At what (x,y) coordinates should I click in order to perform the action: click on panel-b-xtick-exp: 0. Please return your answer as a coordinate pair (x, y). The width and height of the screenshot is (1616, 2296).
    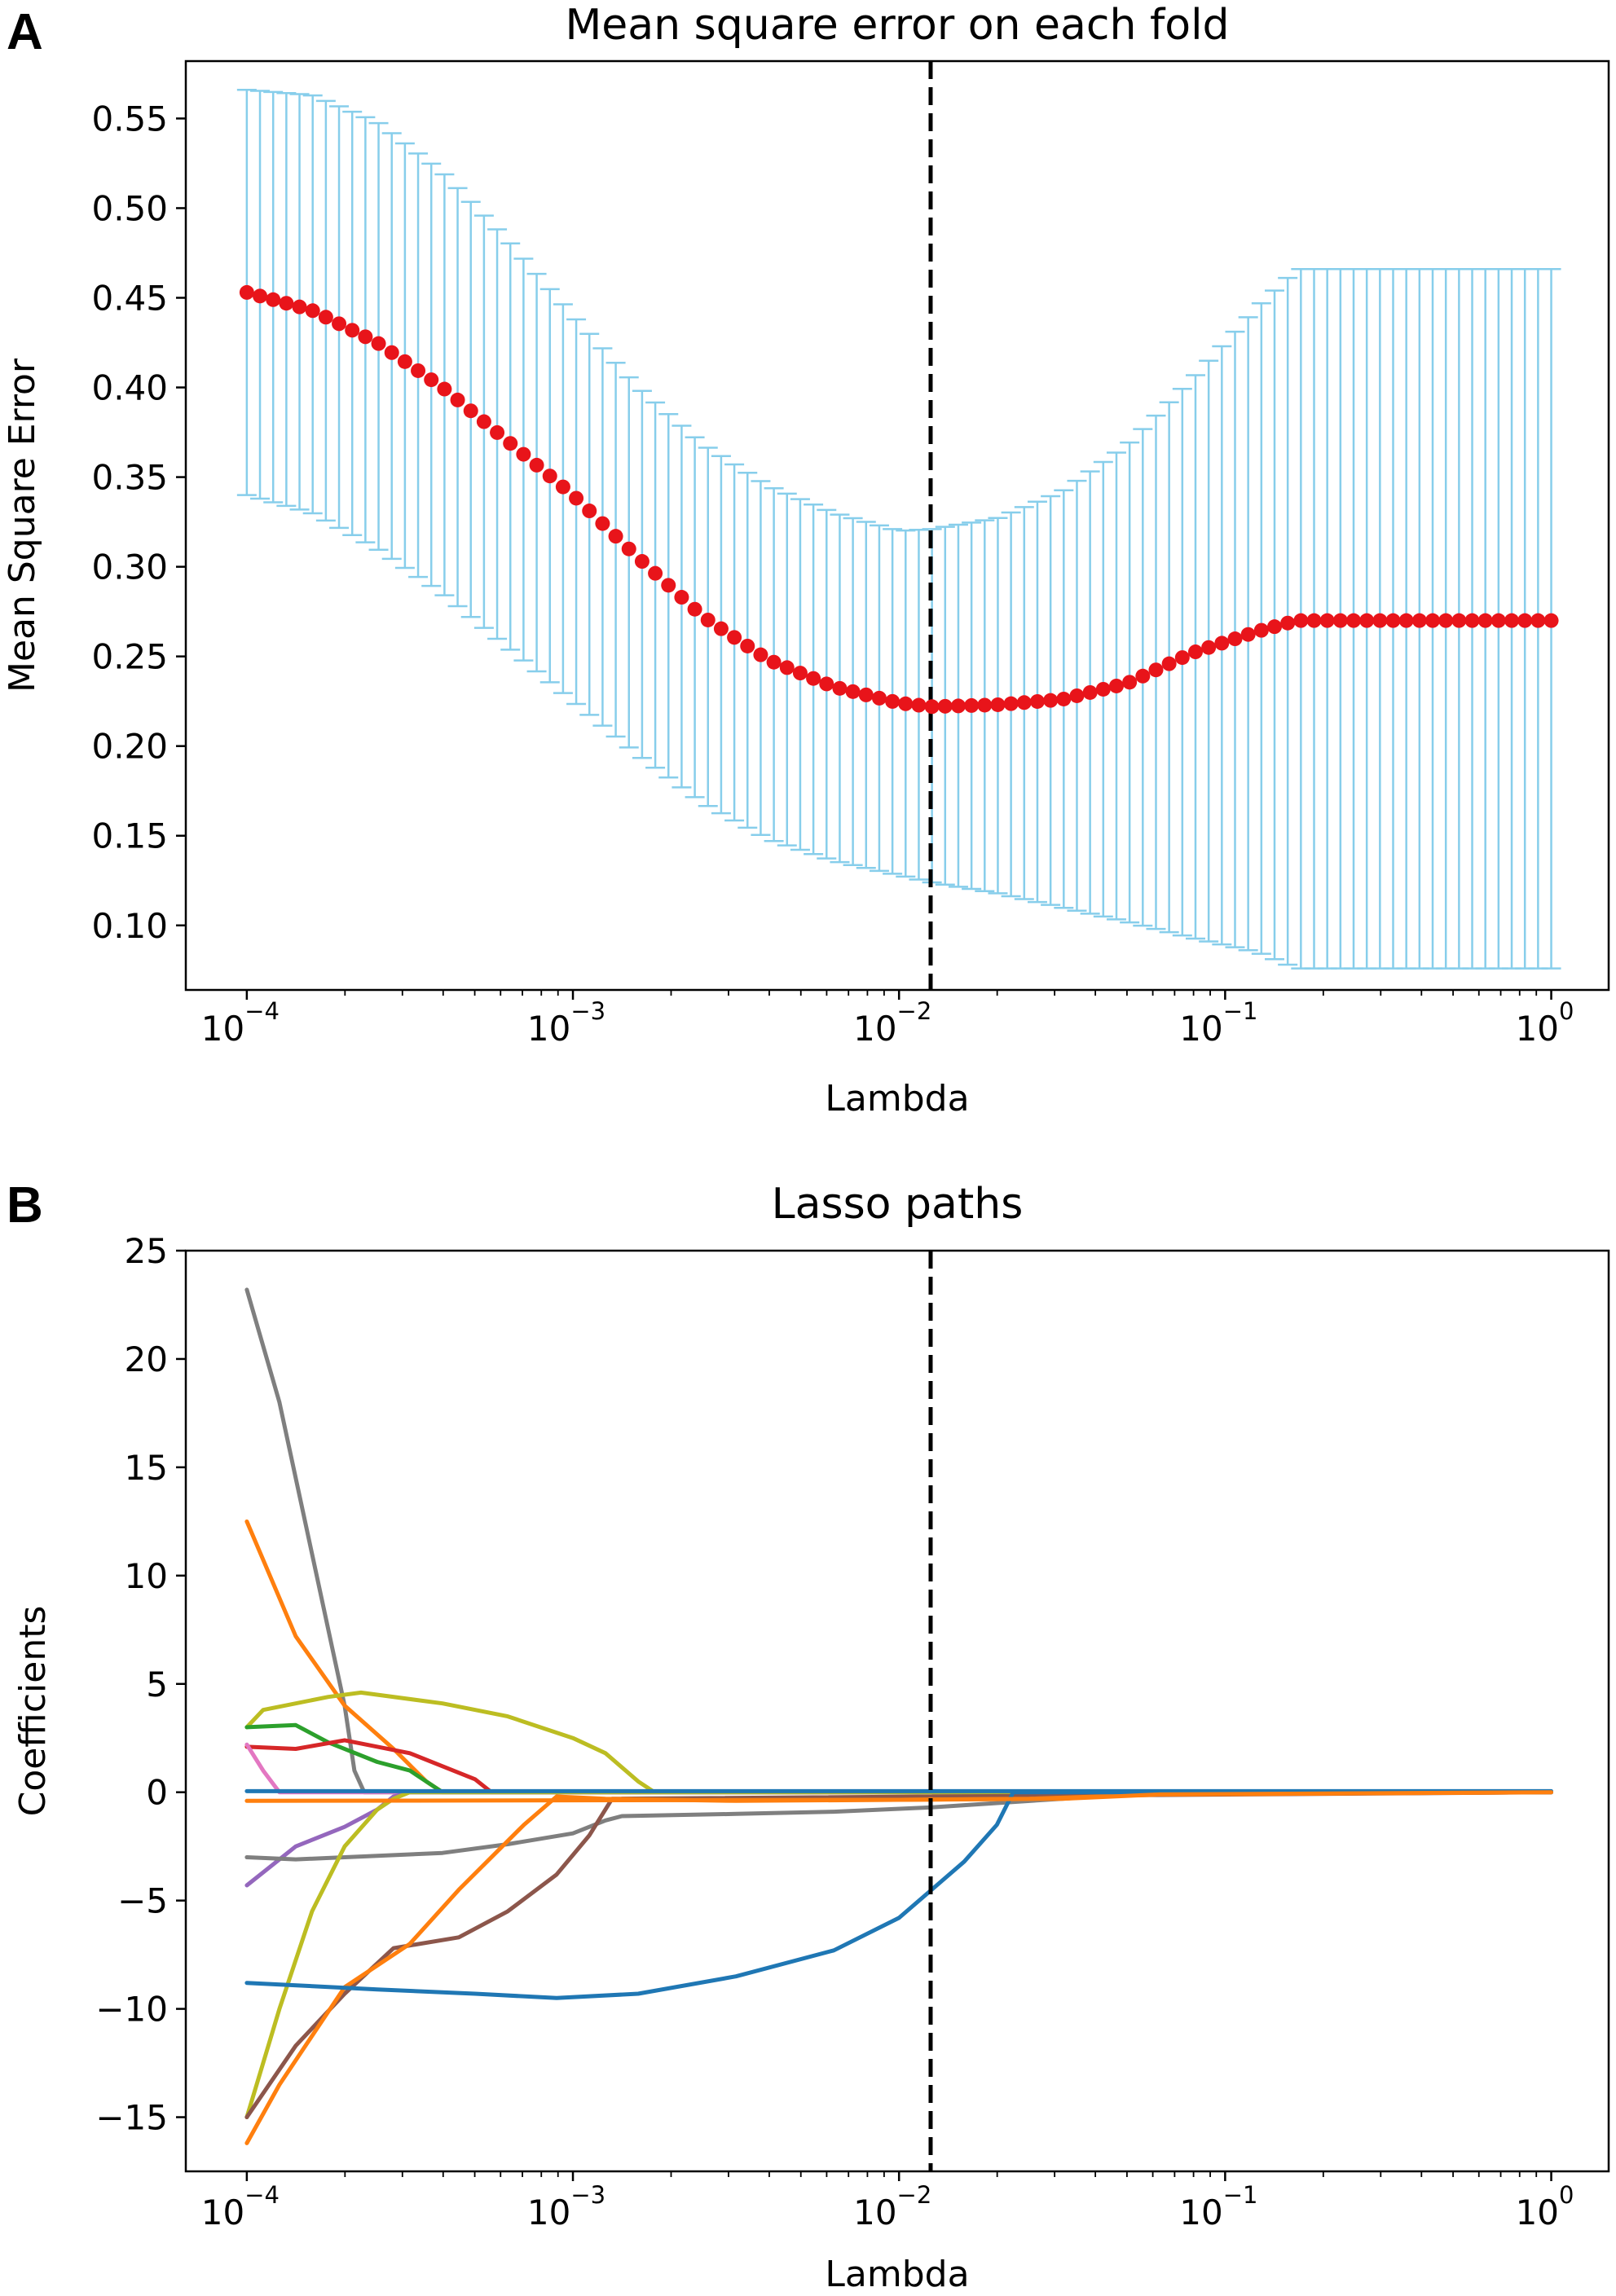
    Looking at the image, I should click on (1566, 2195).